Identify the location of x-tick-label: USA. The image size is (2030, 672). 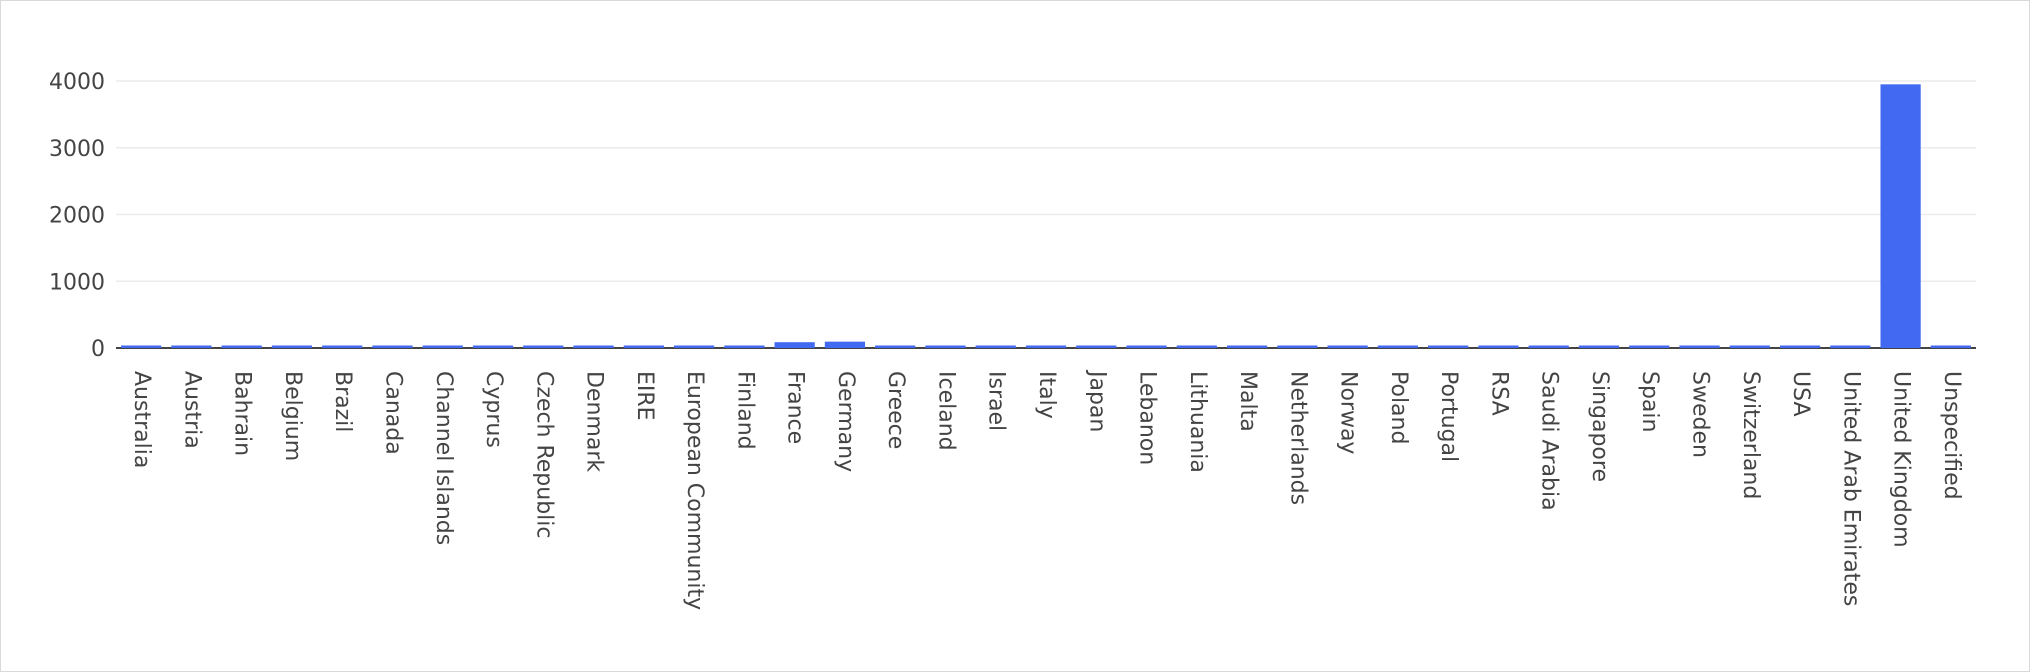
(1800, 394).